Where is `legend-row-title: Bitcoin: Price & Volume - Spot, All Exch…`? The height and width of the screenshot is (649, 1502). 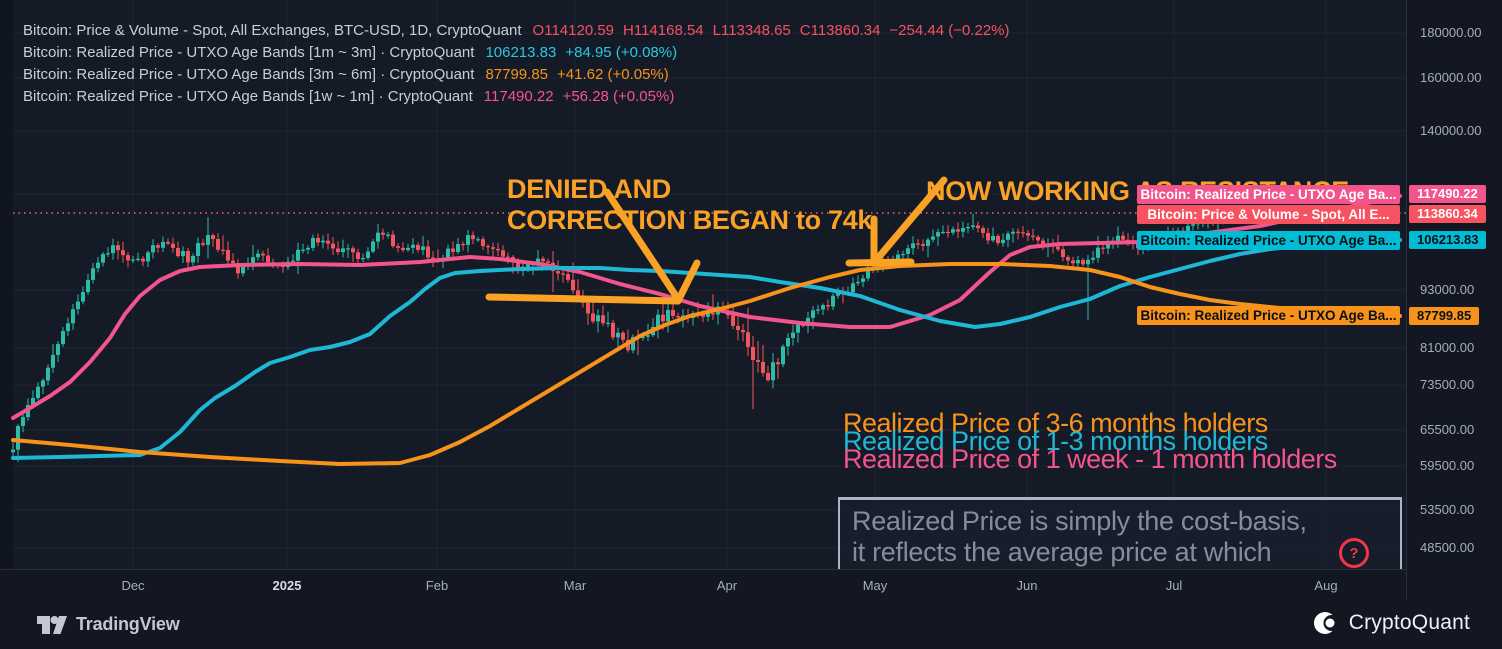 legend-row-title: Bitcoin: Price & Volume - Spot, All Exch… is located at coordinates (272, 30).